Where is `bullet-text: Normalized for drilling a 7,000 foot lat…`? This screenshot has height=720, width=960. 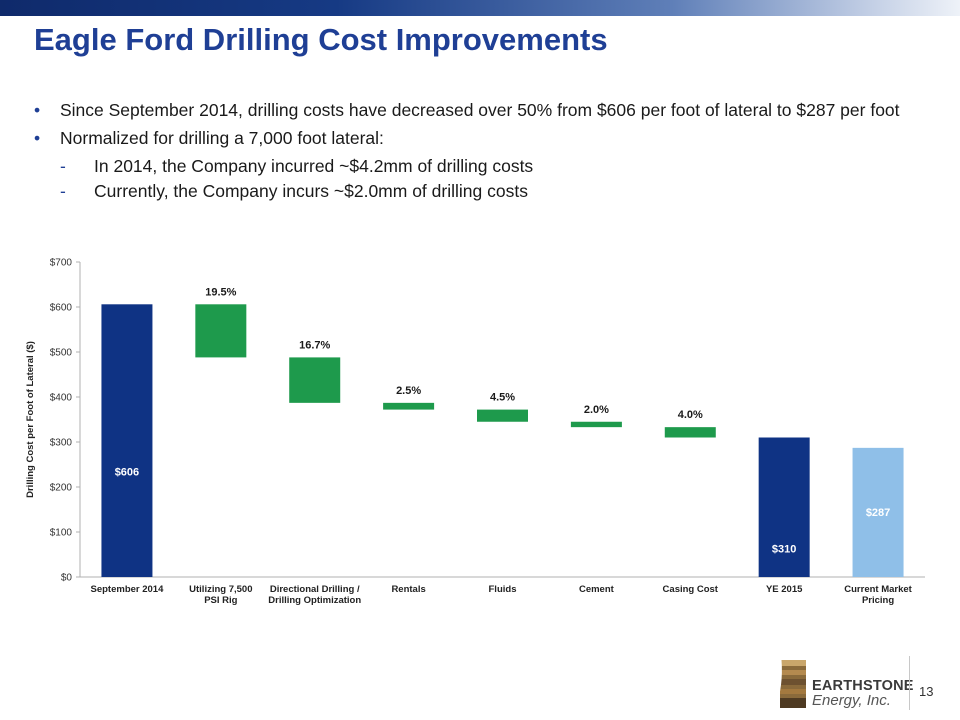 bullet-text: Normalized for drilling a 7,000 foot lat… is located at coordinates (222, 138).